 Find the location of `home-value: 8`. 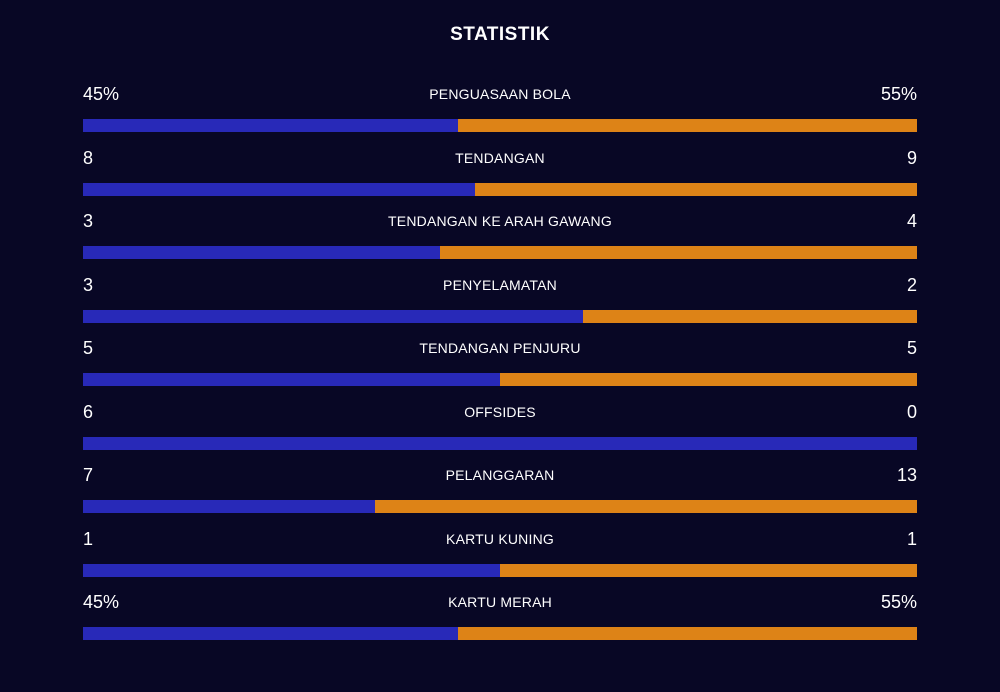

home-value: 8 is located at coordinates (88, 157).